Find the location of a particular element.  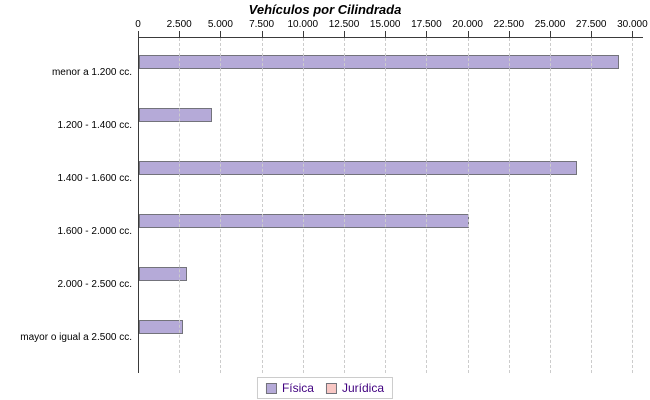

x-axis-tick-label: 27.500 is located at coordinates (591, 24).